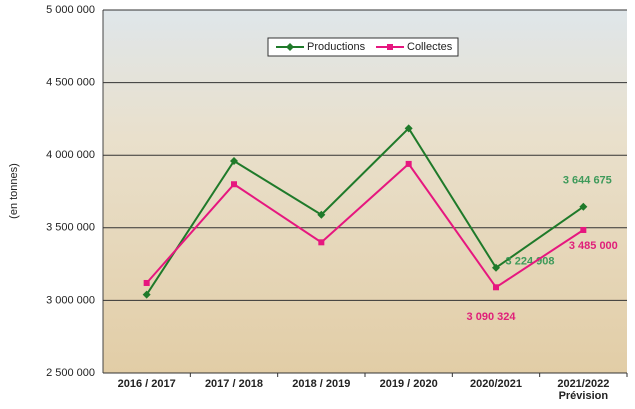 The height and width of the screenshot is (409, 635). What do you see at coordinates (70, 373) in the screenshot?
I see `y-tick-label: 2 500 000` at bounding box center [70, 373].